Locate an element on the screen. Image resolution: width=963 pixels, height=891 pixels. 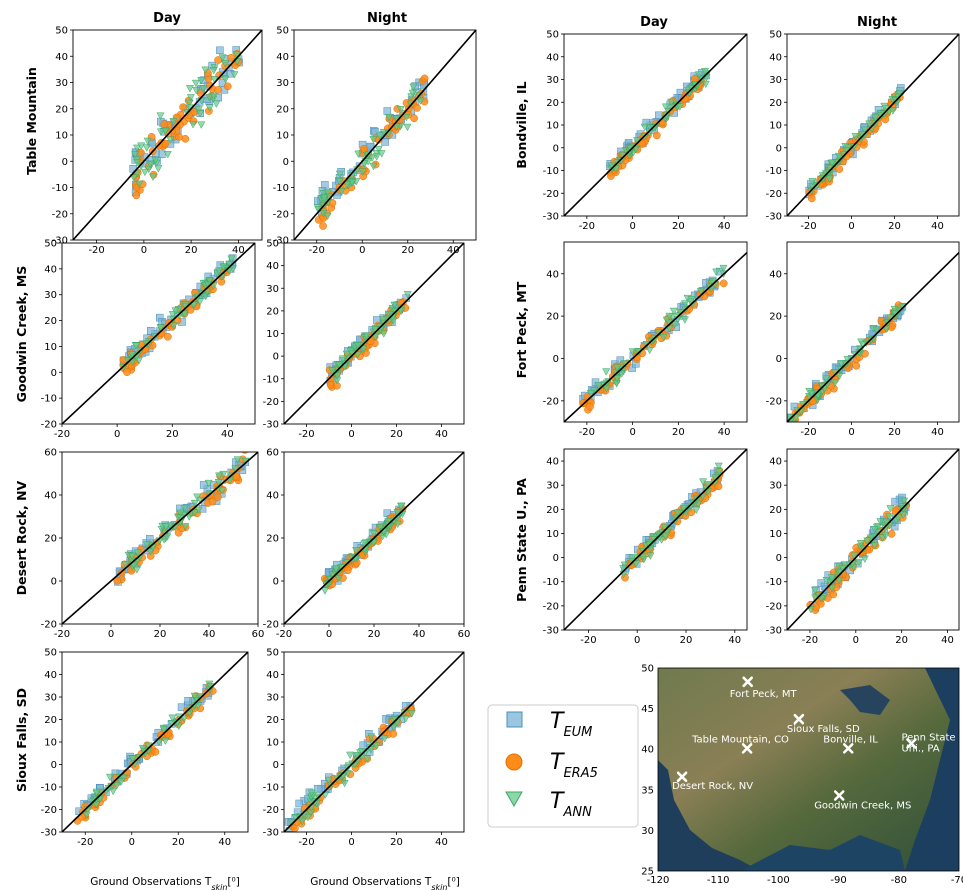
scatter-panel: -20 0 20 40 -30 -20 -10 0 10 20 30 40 50 is located at coordinates (364, 748).